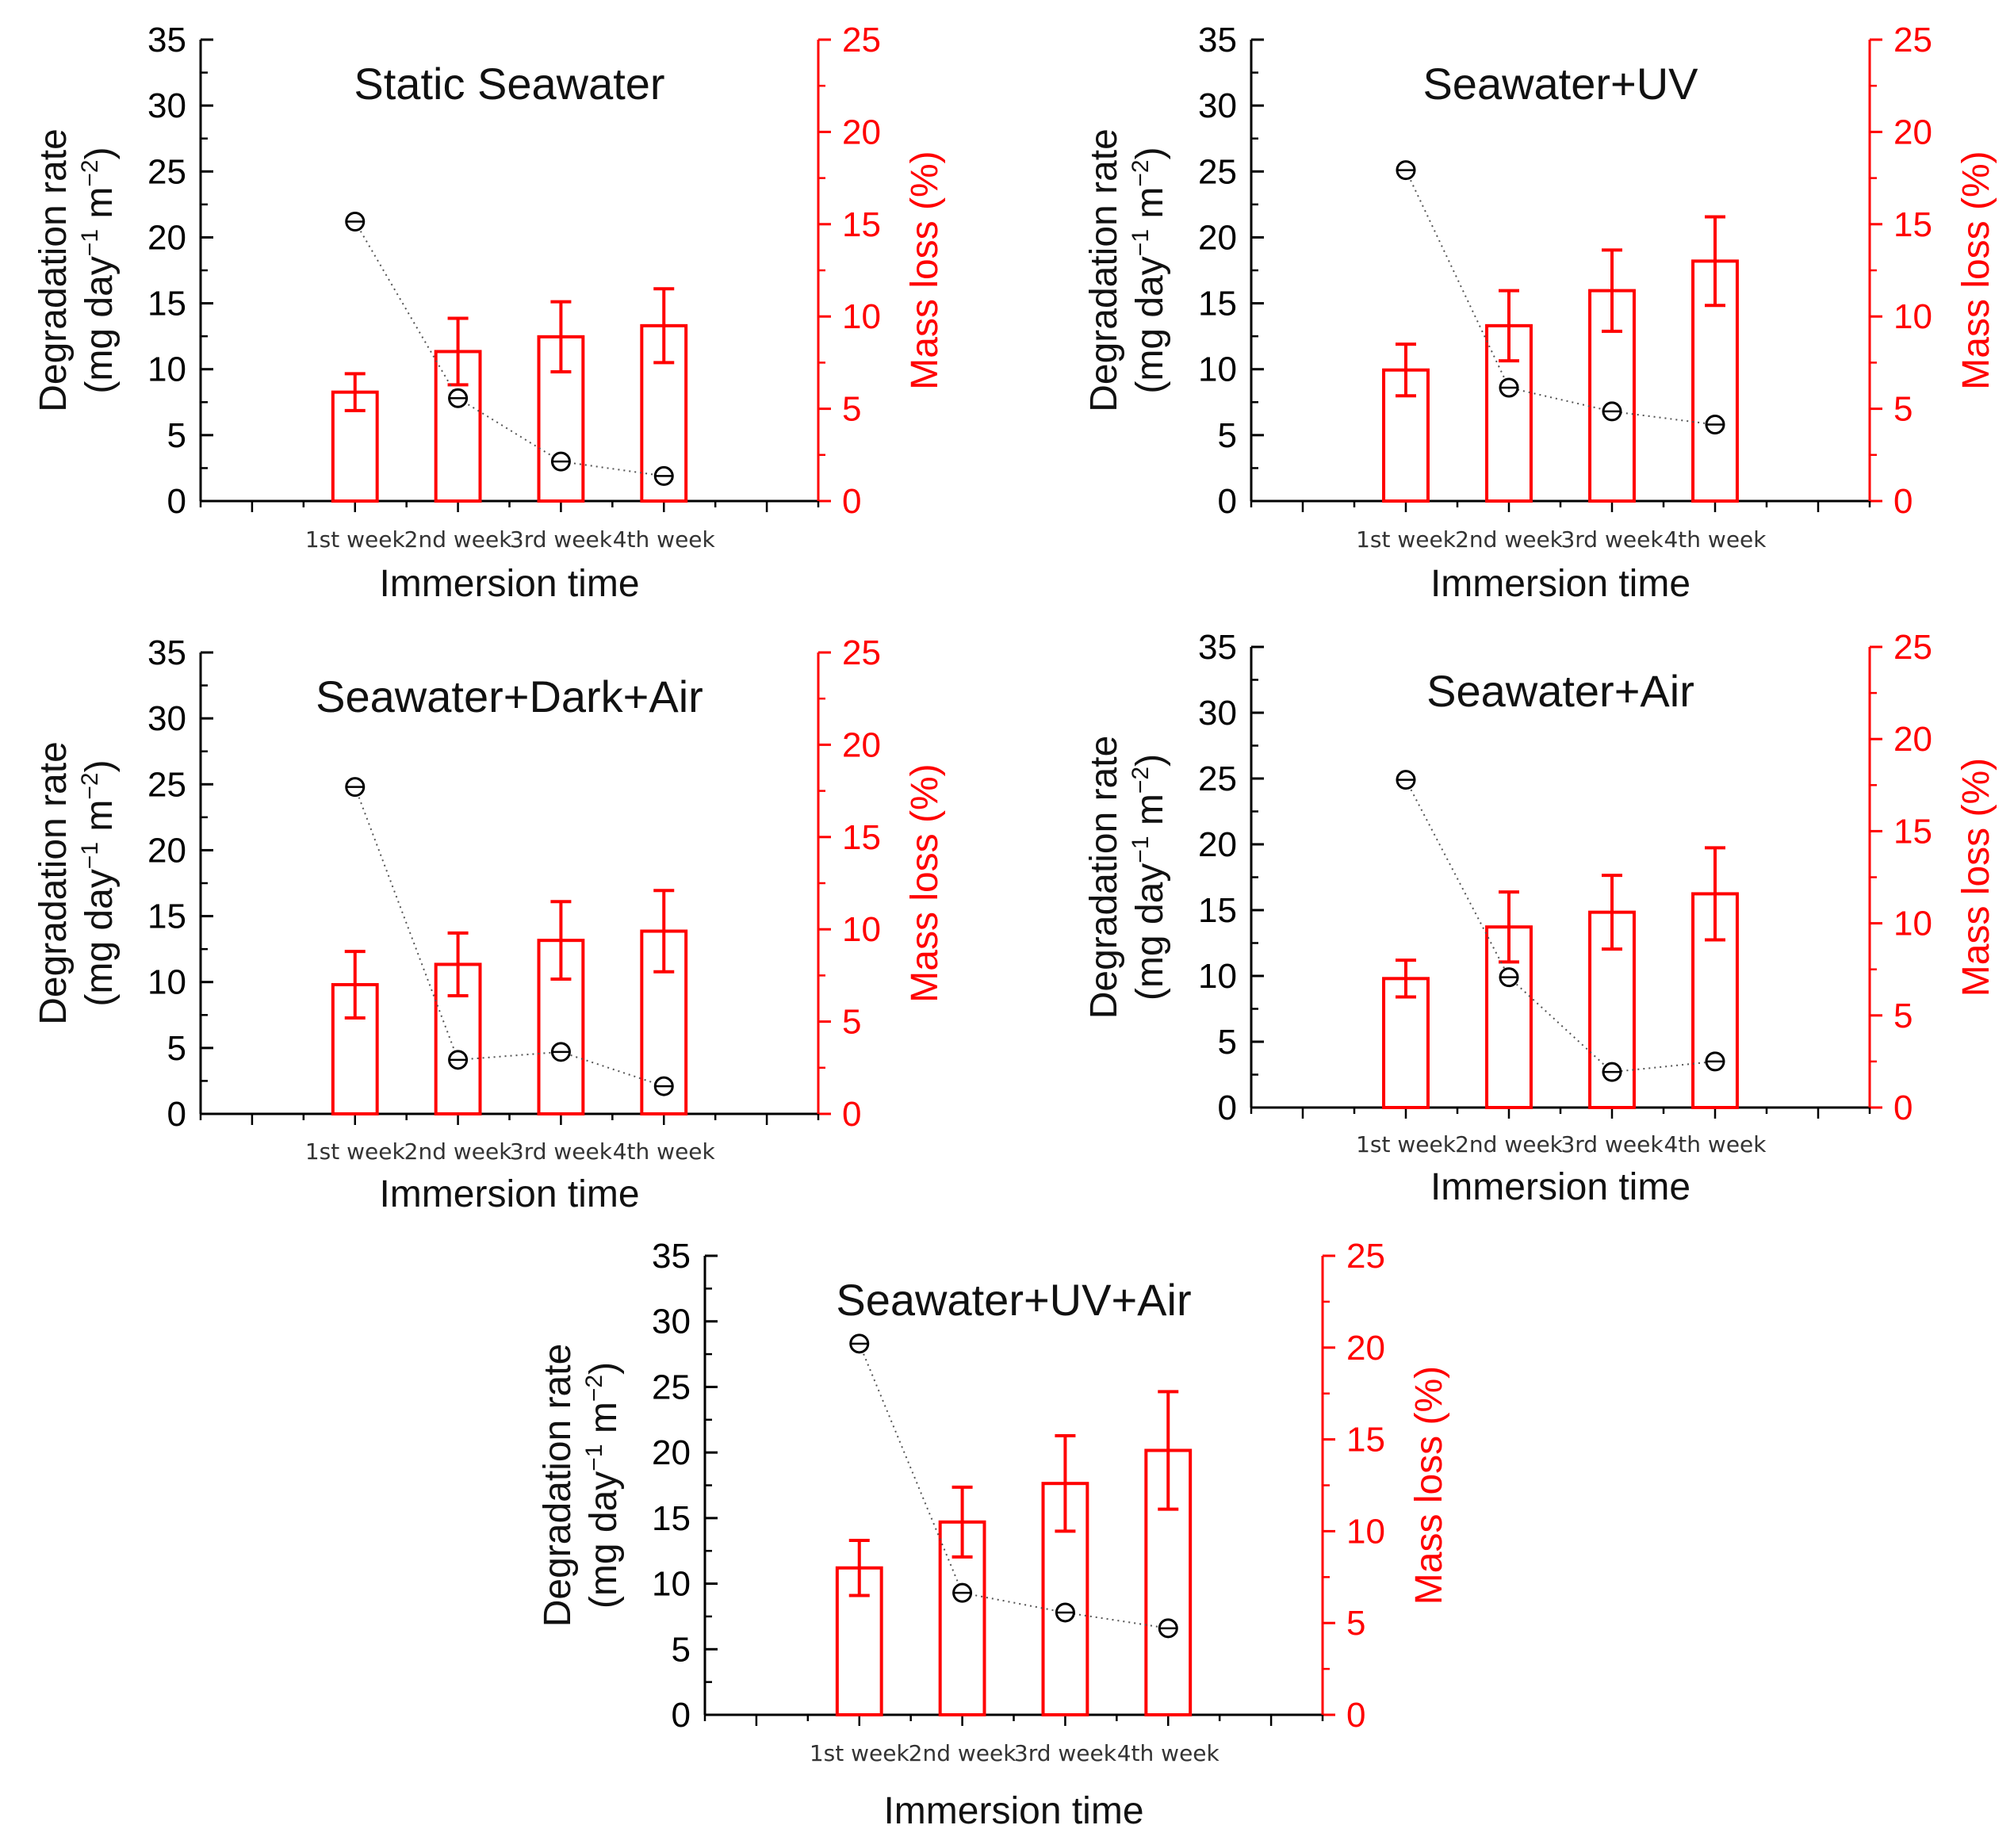 The width and height of the screenshot is (2014, 1848). Describe the element at coordinates (1217, 106) in the screenshot. I see `left-tick-label: 30` at that location.